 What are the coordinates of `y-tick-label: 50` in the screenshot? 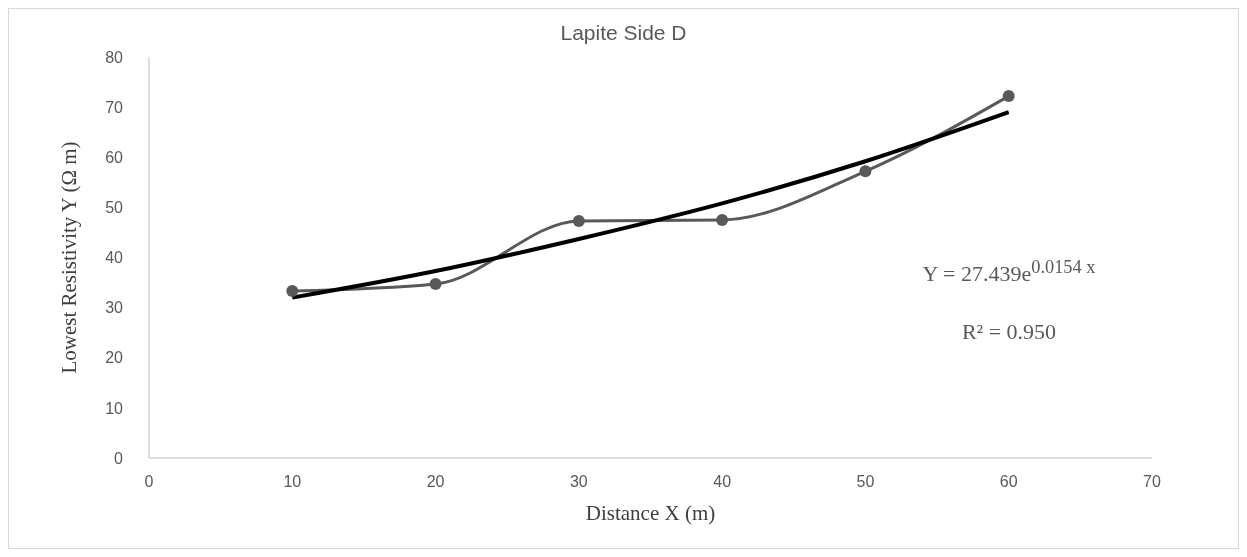 It's located at (114, 208).